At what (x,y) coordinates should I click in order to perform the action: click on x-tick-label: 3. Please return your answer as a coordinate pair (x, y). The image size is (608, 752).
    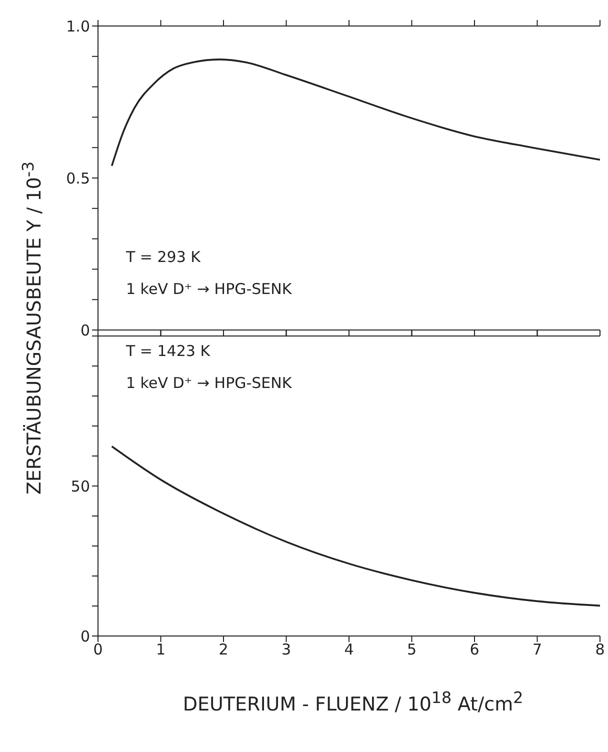
    Looking at the image, I should click on (286, 649).